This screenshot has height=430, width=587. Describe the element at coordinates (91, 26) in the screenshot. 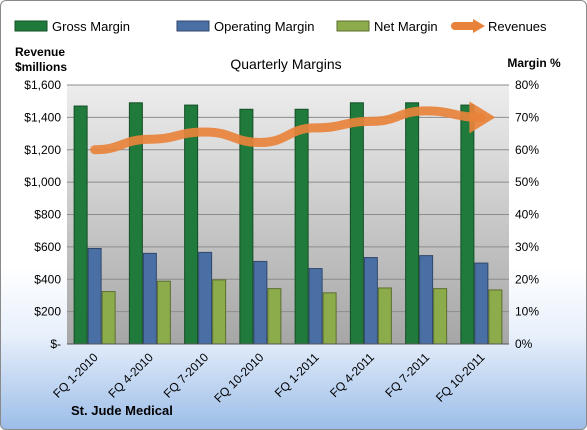

I see `legend-label: Gross Margin` at that location.